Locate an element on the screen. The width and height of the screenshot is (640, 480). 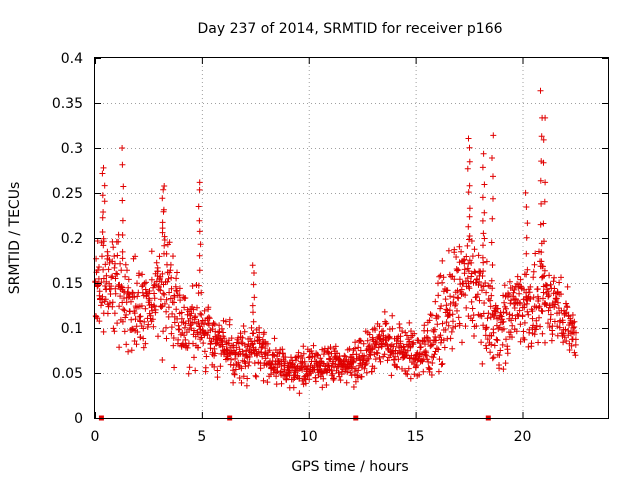
x-tick-label: 0 is located at coordinates (95, 437).